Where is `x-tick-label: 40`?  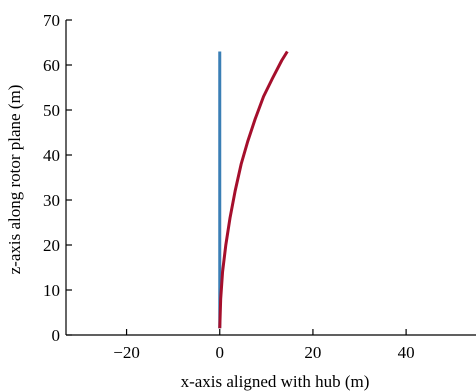 x-tick-label: 40 is located at coordinates (406, 352).